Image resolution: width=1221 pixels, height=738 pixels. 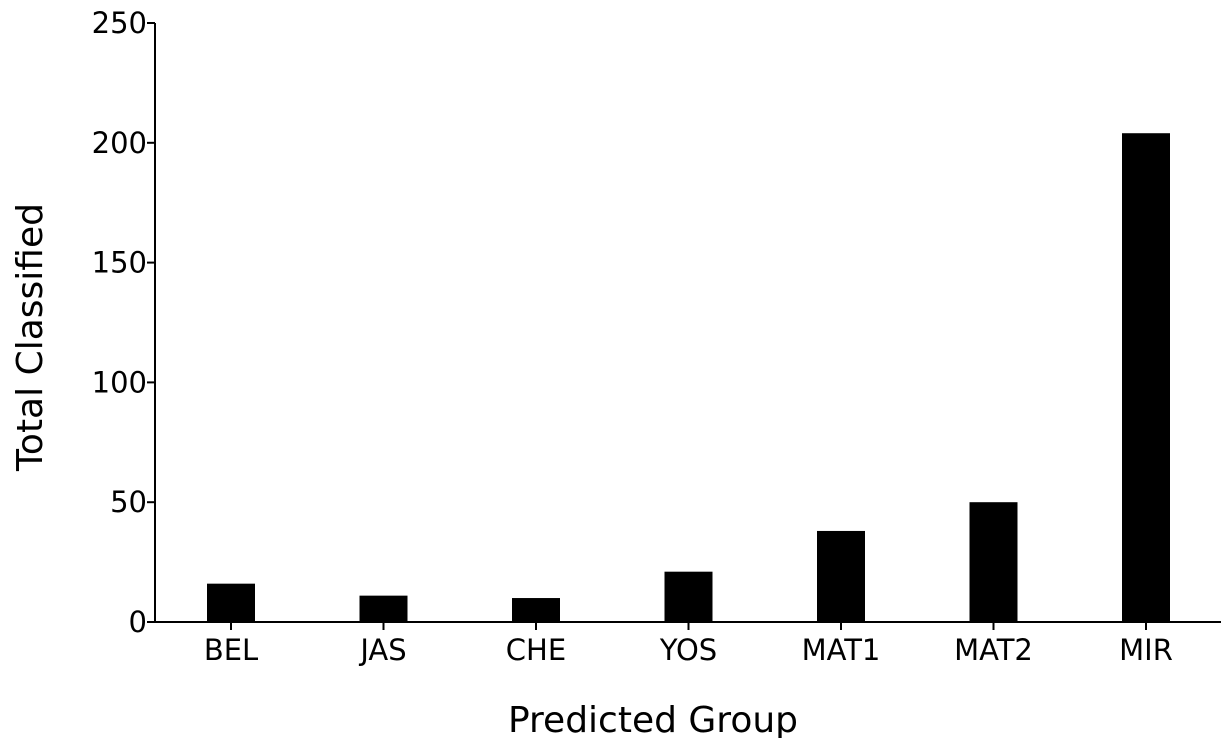 I want to click on x-tick-label: JAS, so click(x=382, y=650).